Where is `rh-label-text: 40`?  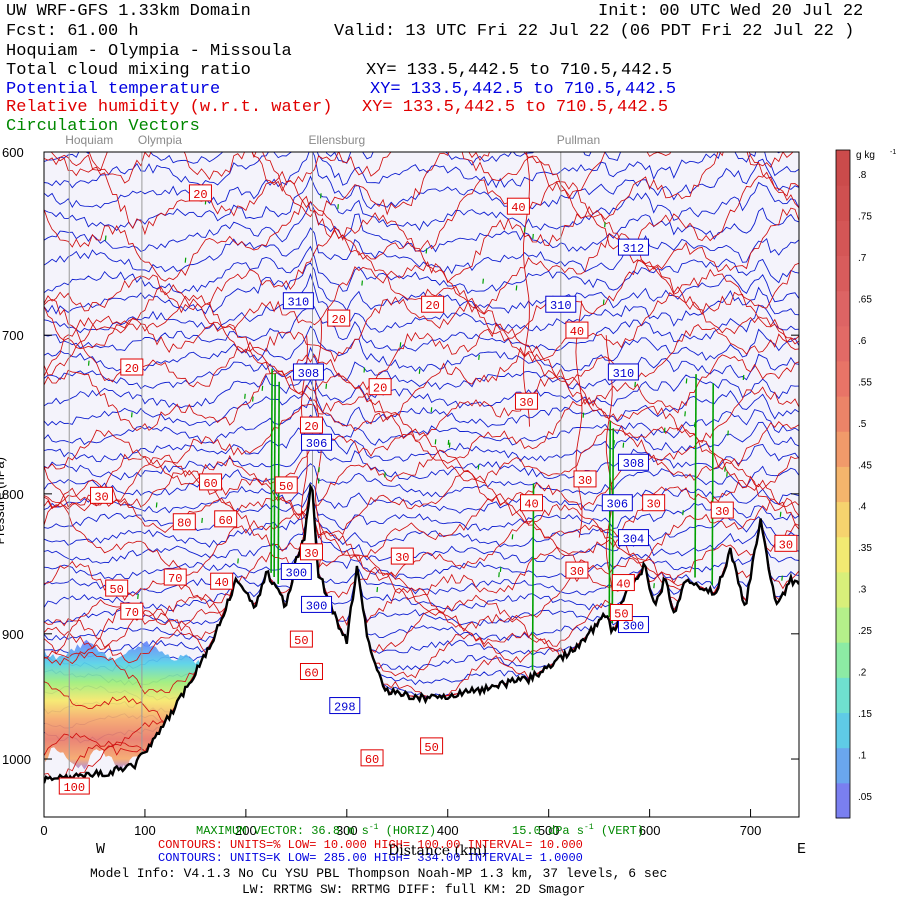
rh-label-text: 40 is located at coordinates (518, 208).